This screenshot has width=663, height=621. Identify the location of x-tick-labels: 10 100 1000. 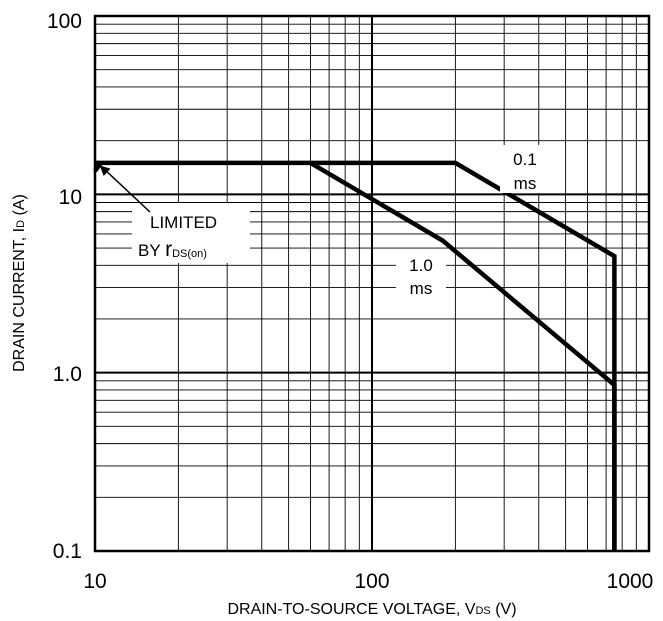
(368, 581).